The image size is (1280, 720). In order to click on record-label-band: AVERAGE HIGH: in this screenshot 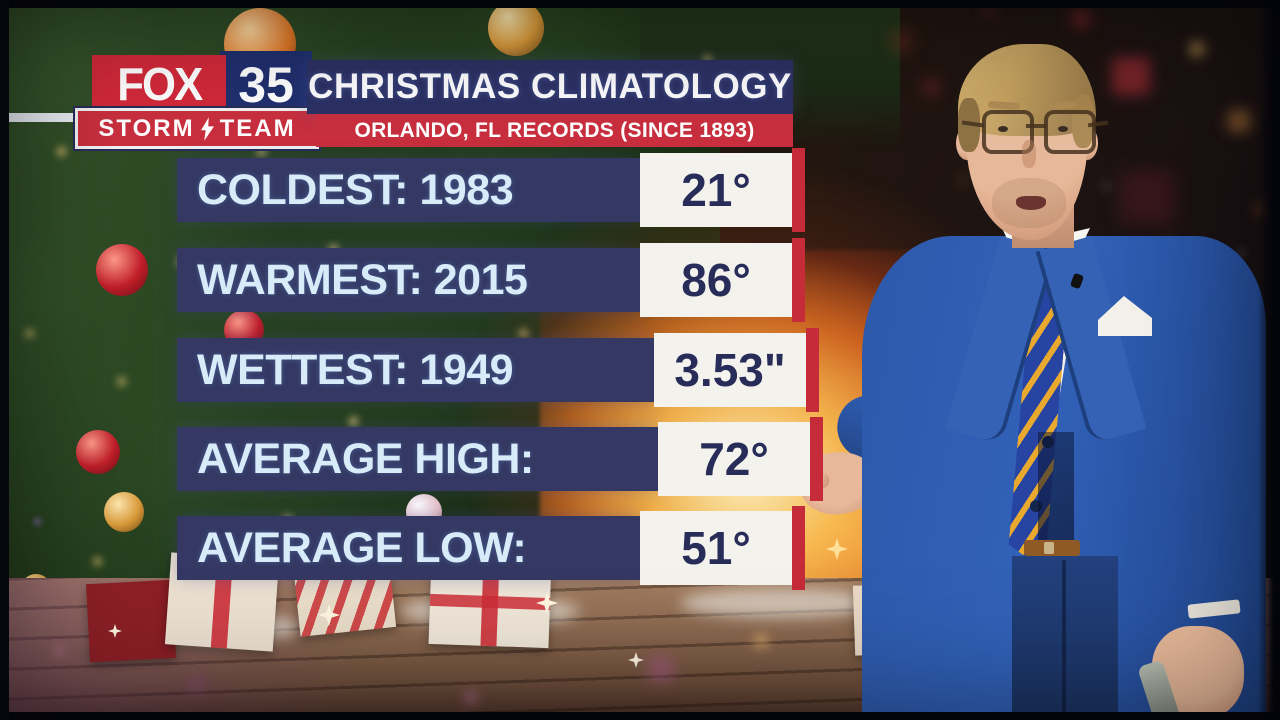, I will do `click(417, 459)`.